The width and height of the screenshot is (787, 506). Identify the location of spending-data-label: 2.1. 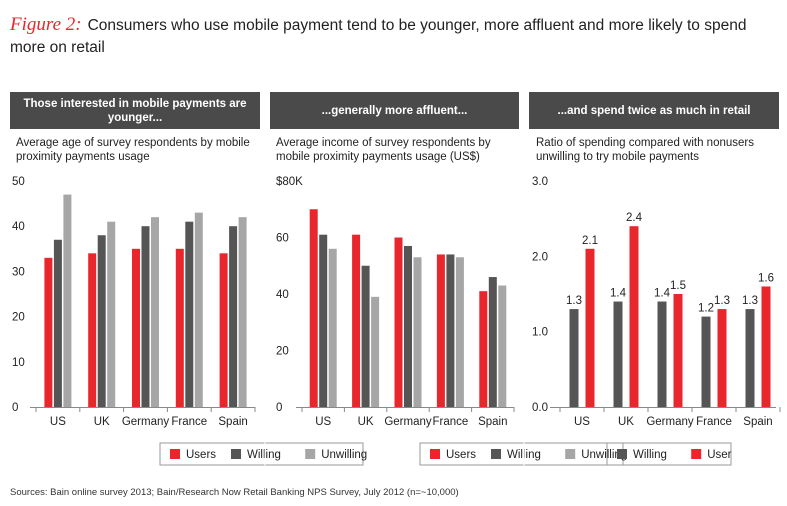
(590, 241).